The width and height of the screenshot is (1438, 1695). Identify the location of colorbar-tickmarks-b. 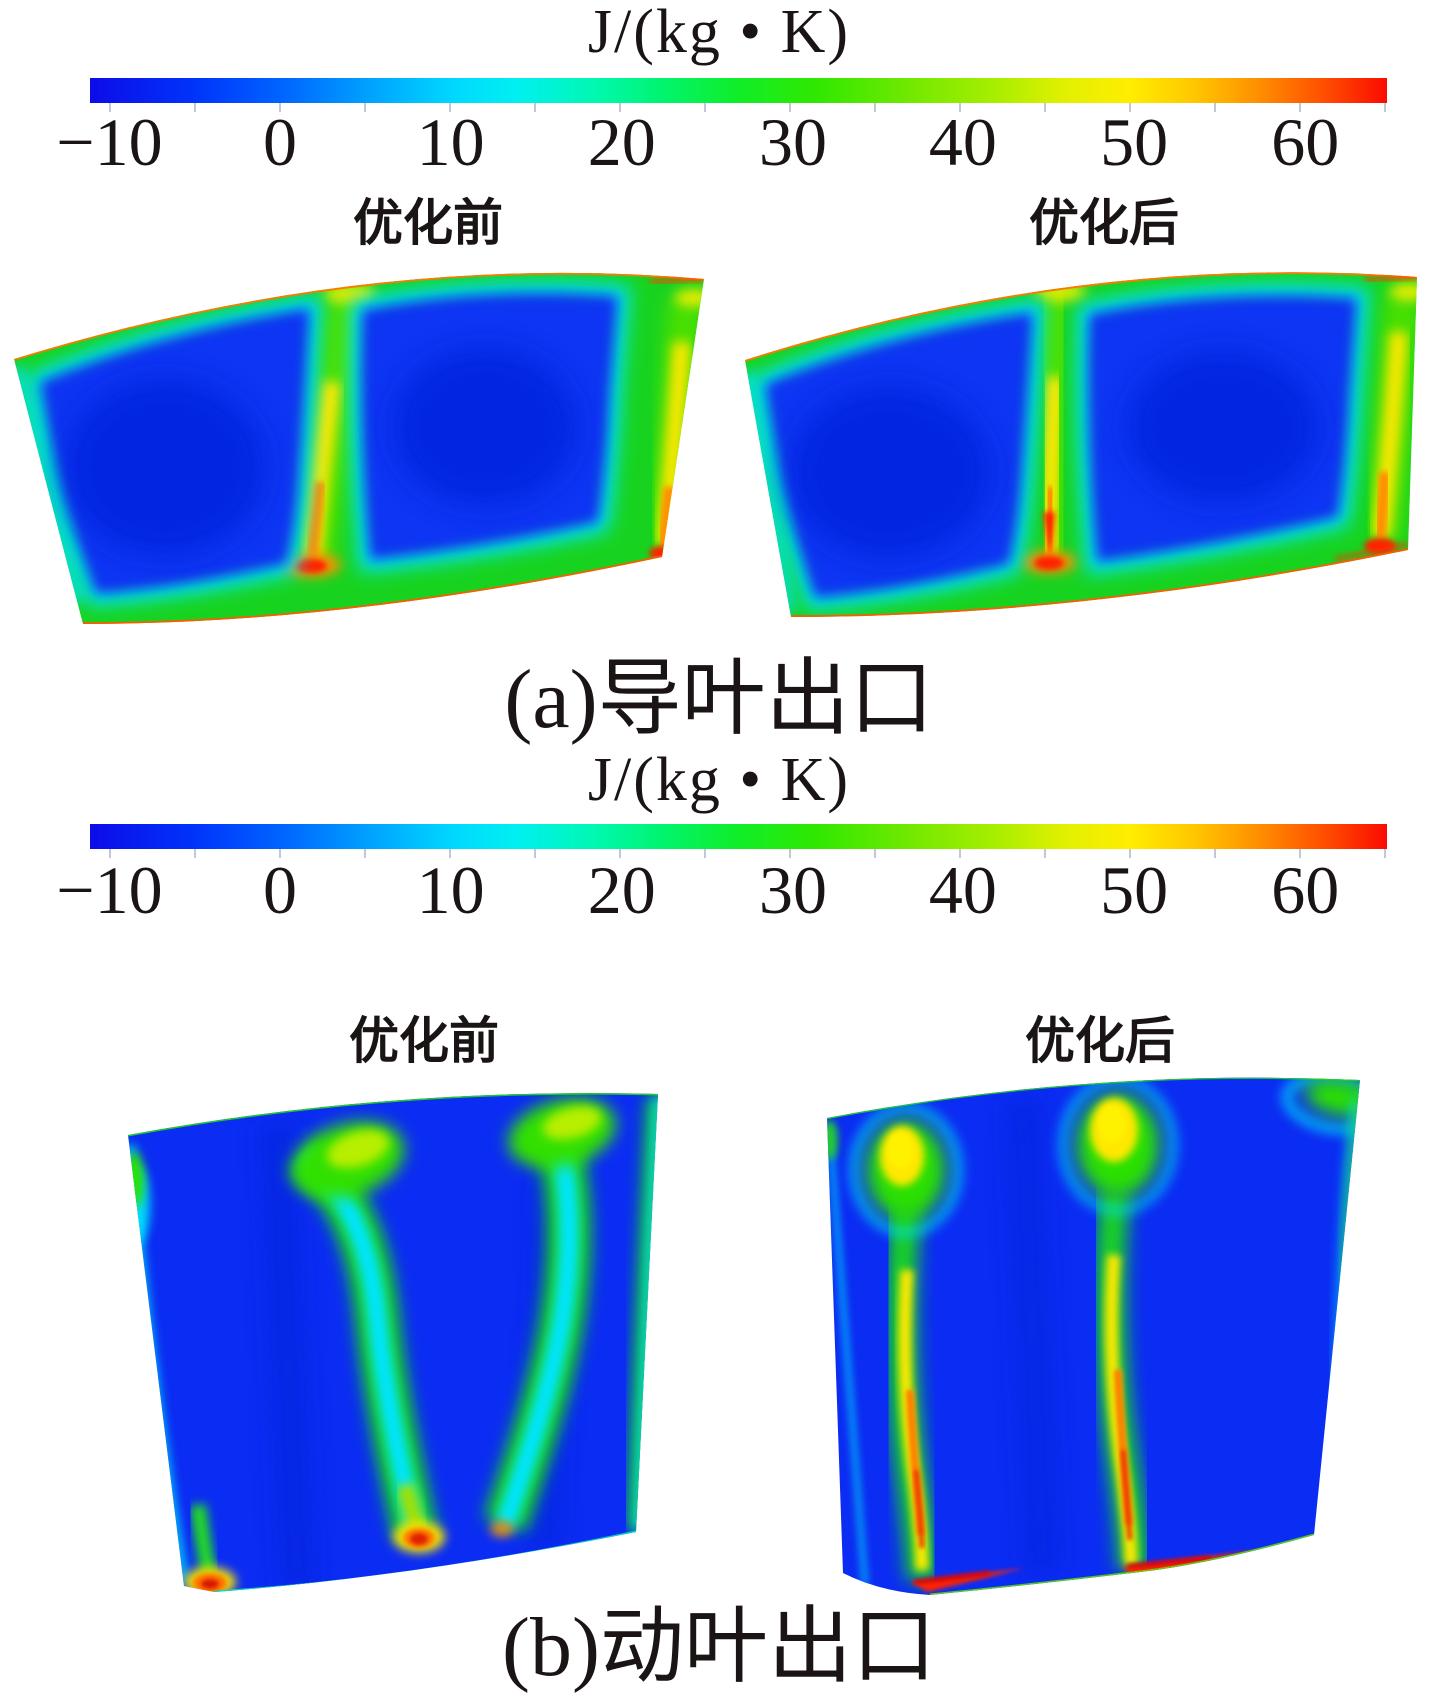
(738, 853).